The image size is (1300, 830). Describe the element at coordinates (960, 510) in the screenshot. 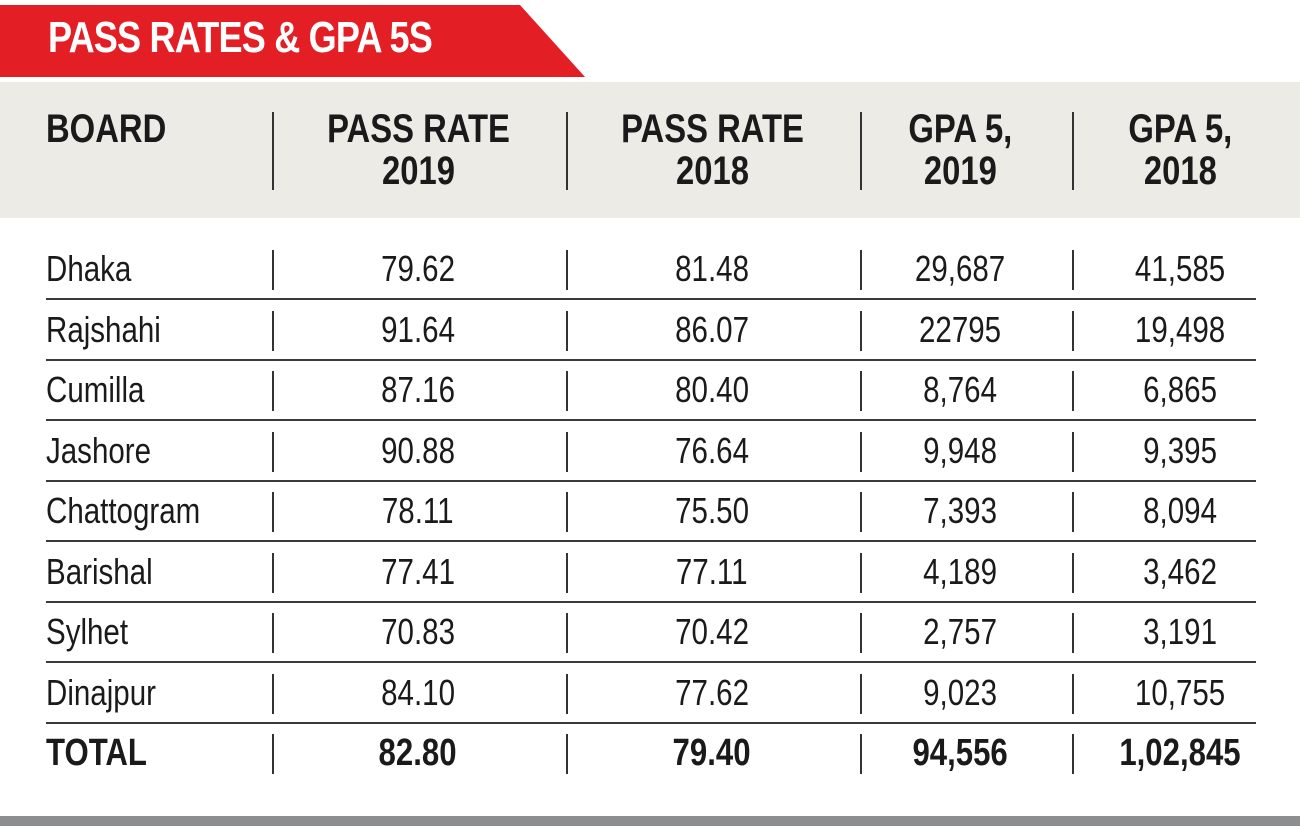

I see `value-cell: 7,393` at that location.